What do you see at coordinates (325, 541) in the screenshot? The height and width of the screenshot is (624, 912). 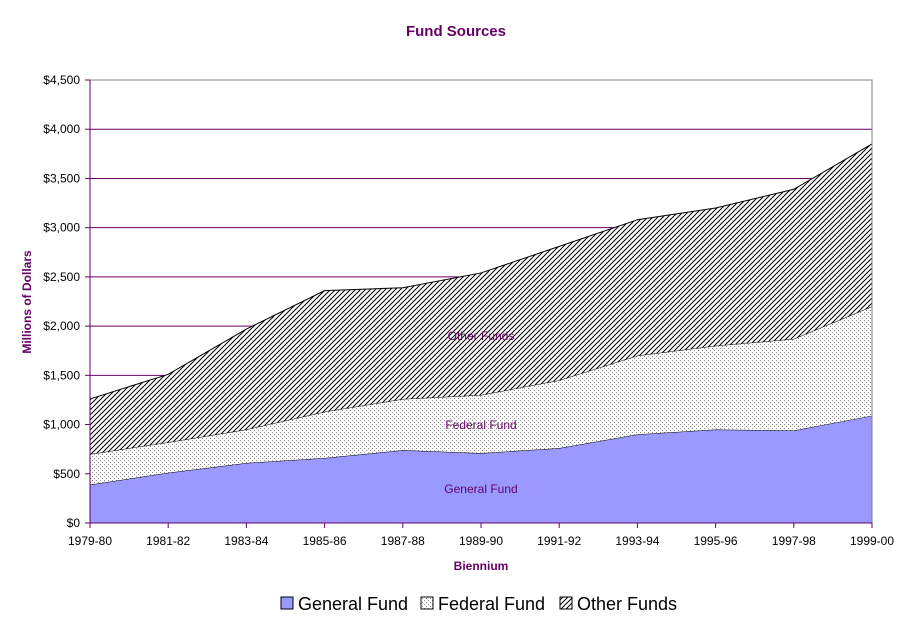 I see `x-tick-label: 1985-86` at bounding box center [325, 541].